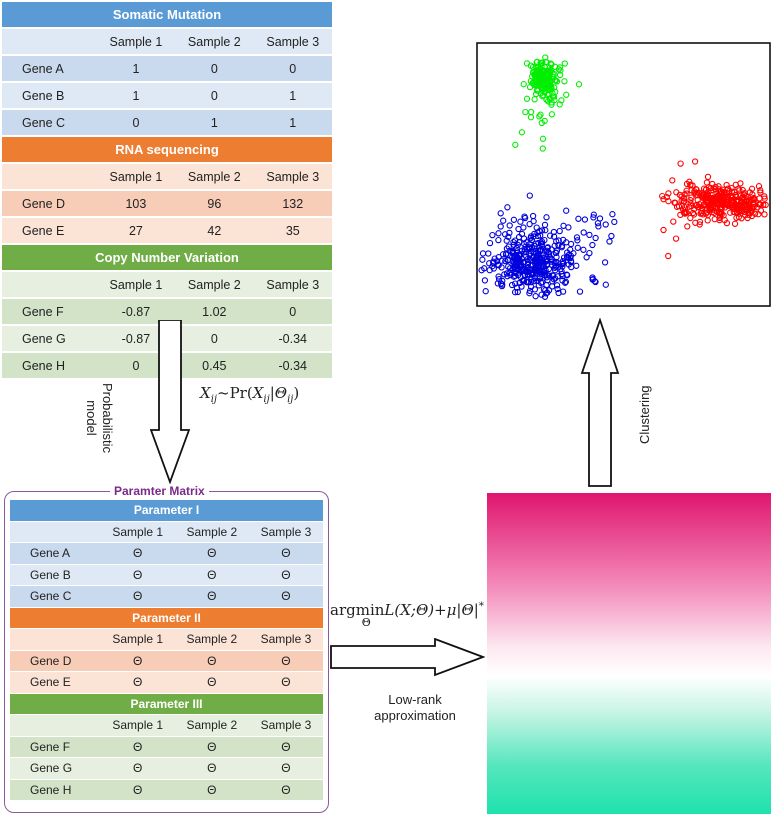  I want to click on table-row: Gene D 103 96 132, so click(167, 204).